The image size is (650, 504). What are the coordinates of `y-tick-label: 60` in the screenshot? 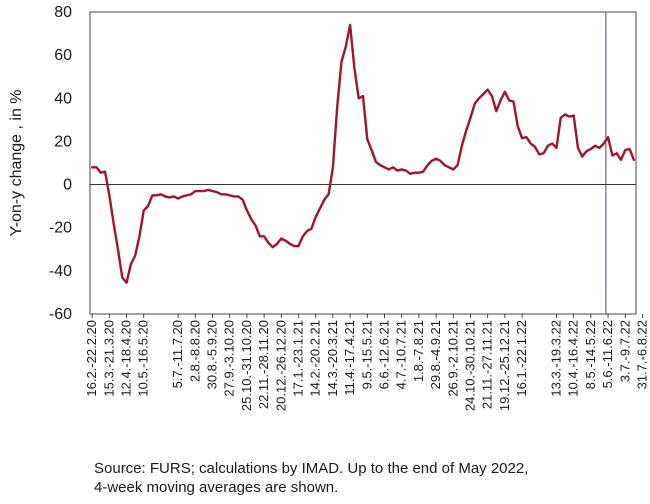 It's located at (63, 55).